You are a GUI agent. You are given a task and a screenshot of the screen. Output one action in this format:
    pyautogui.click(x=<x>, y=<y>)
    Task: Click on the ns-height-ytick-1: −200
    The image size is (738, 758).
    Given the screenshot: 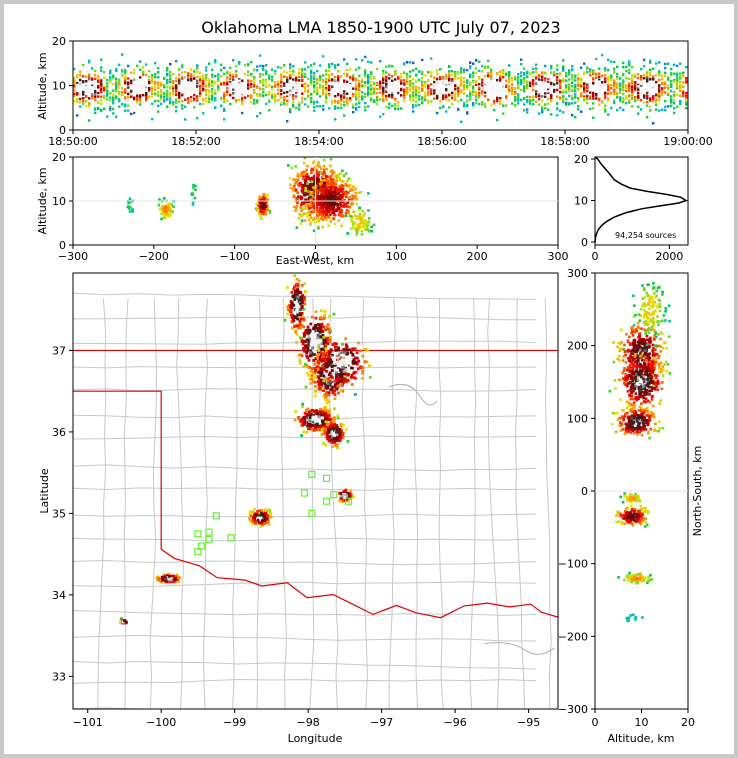 What is the action you would take?
    pyautogui.click(x=573, y=636)
    